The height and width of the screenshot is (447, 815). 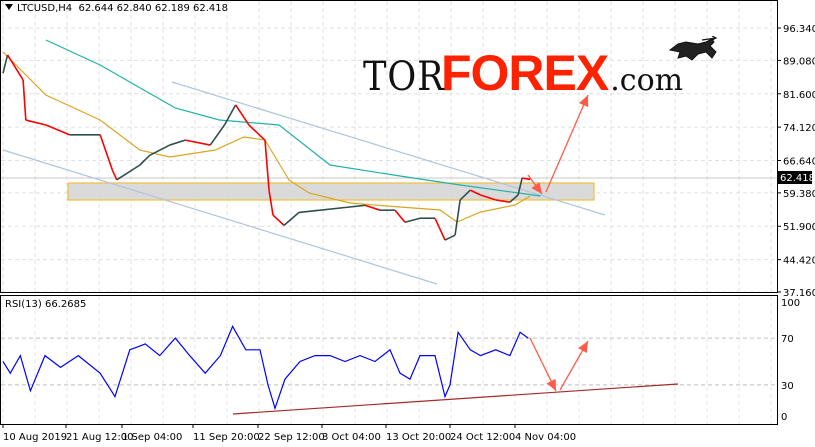 I want to click on rsi-tick-label: 100, so click(x=790, y=303).